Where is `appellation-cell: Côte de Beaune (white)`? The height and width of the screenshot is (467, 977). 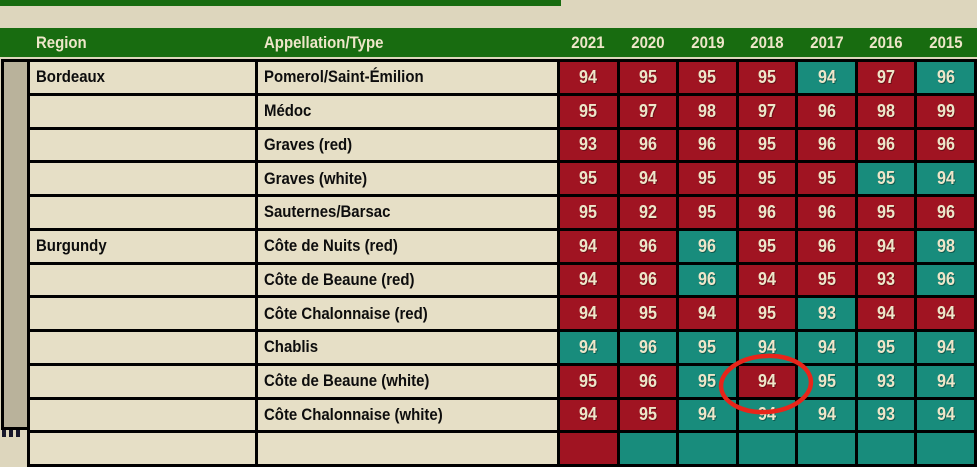 appellation-cell: Côte de Beaune (white) is located at coordinates (407, 381).